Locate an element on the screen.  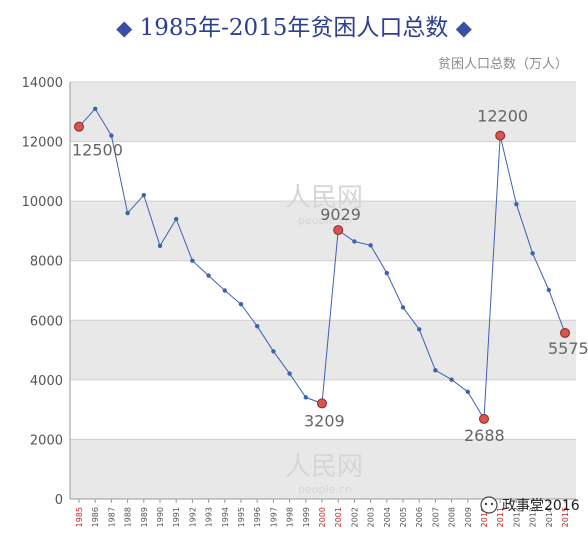
watermark-site: people.cn is located at coordinates (325, 220).